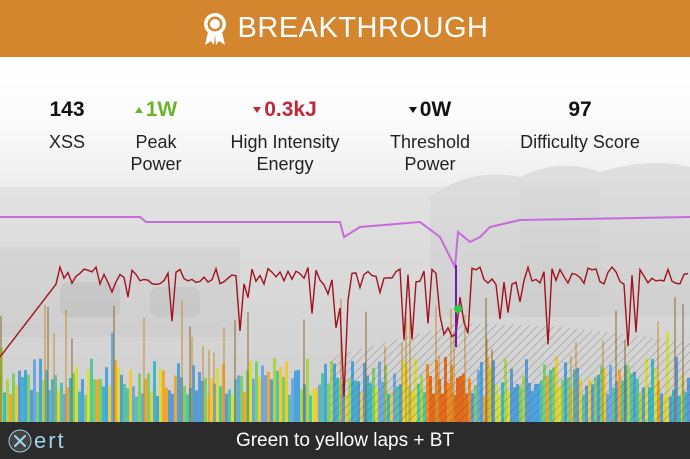  What do you see at coordinates (214, 28) in the screenshot?
I see `award-ribbon-icon` at bounding box center [214, 28].